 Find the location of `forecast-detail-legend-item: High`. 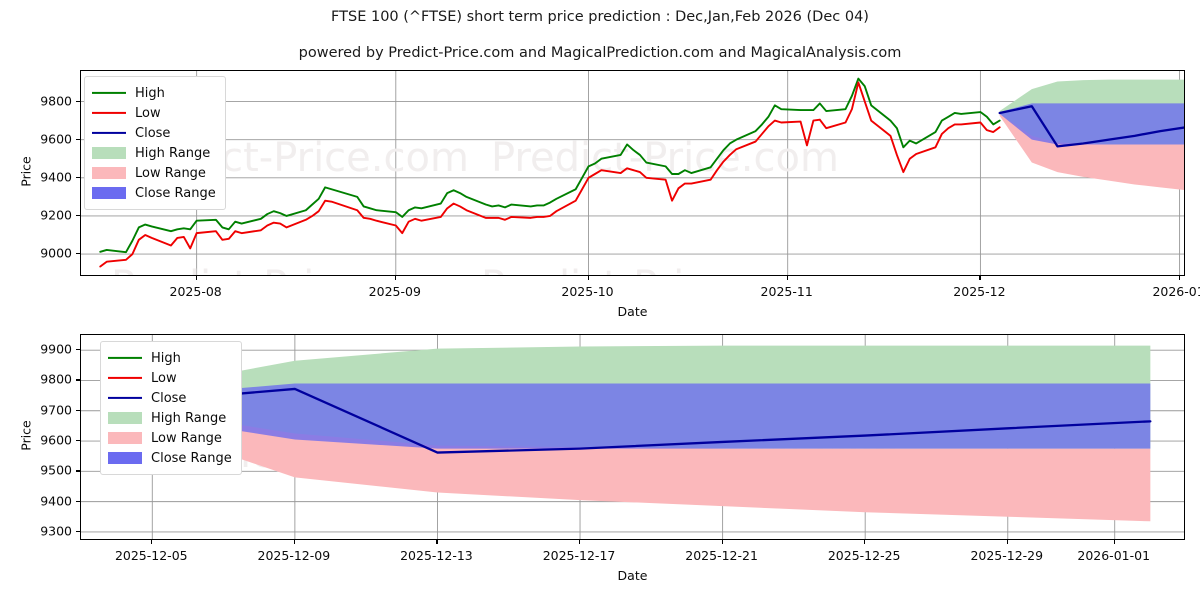

forecast-detail-legend-item: High is located at coordinates (170, 358).